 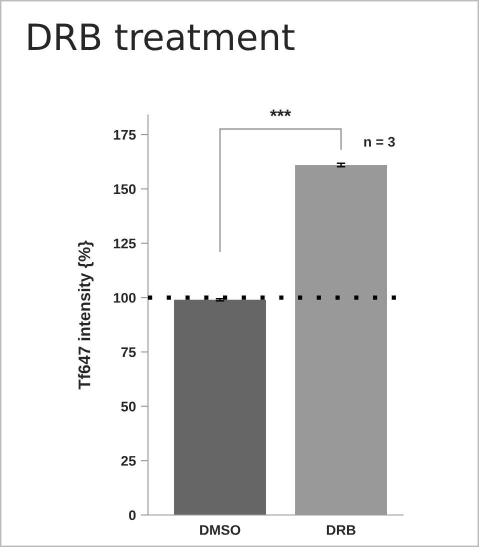 What do you see at coordinates (128, 407) in the screenshot?
I see `y-tick-label: 50` at bounding box center [128, 407].